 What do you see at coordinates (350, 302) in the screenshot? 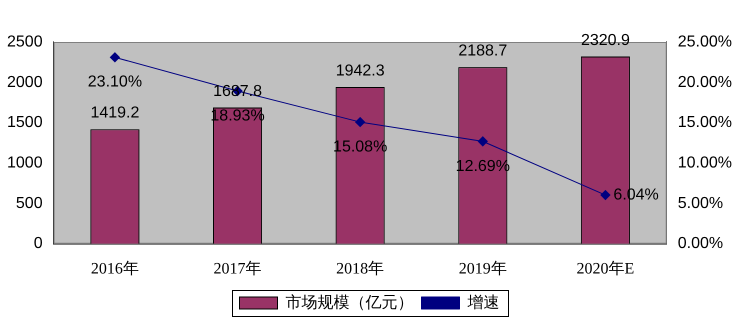
I see `legend-label: 市场规模（亿元）` at bounding box center [350, 302].